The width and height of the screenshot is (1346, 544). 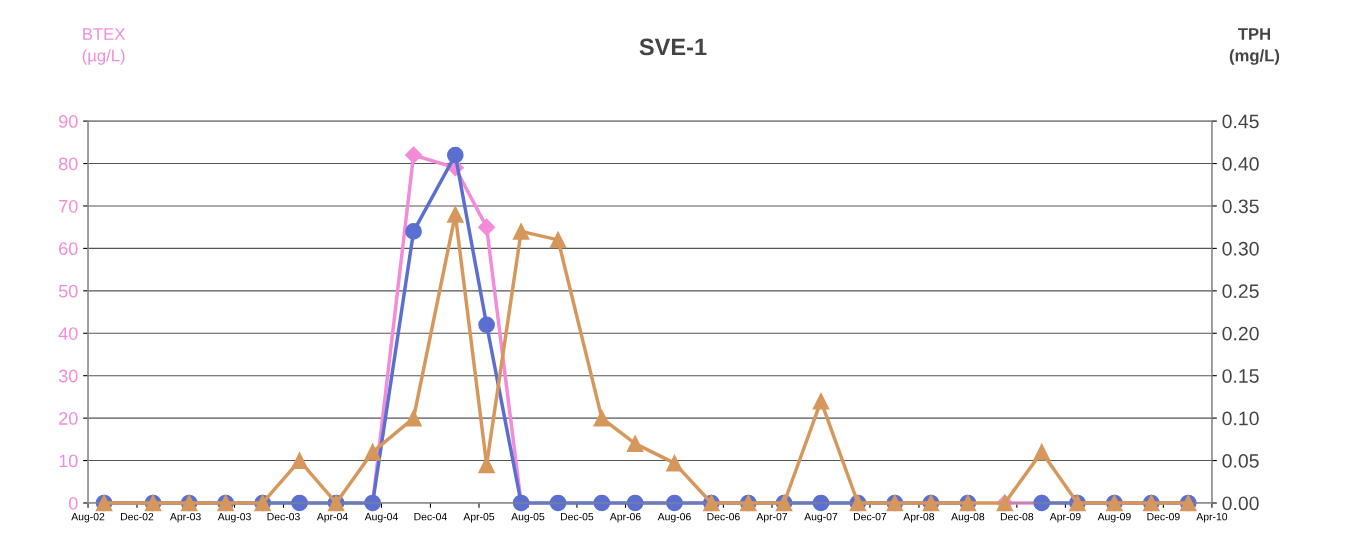 What do you see at coordinates (673, 47) in the screenshot?
I see `chart-title: SVE-1` at bounding box center [673, 47].